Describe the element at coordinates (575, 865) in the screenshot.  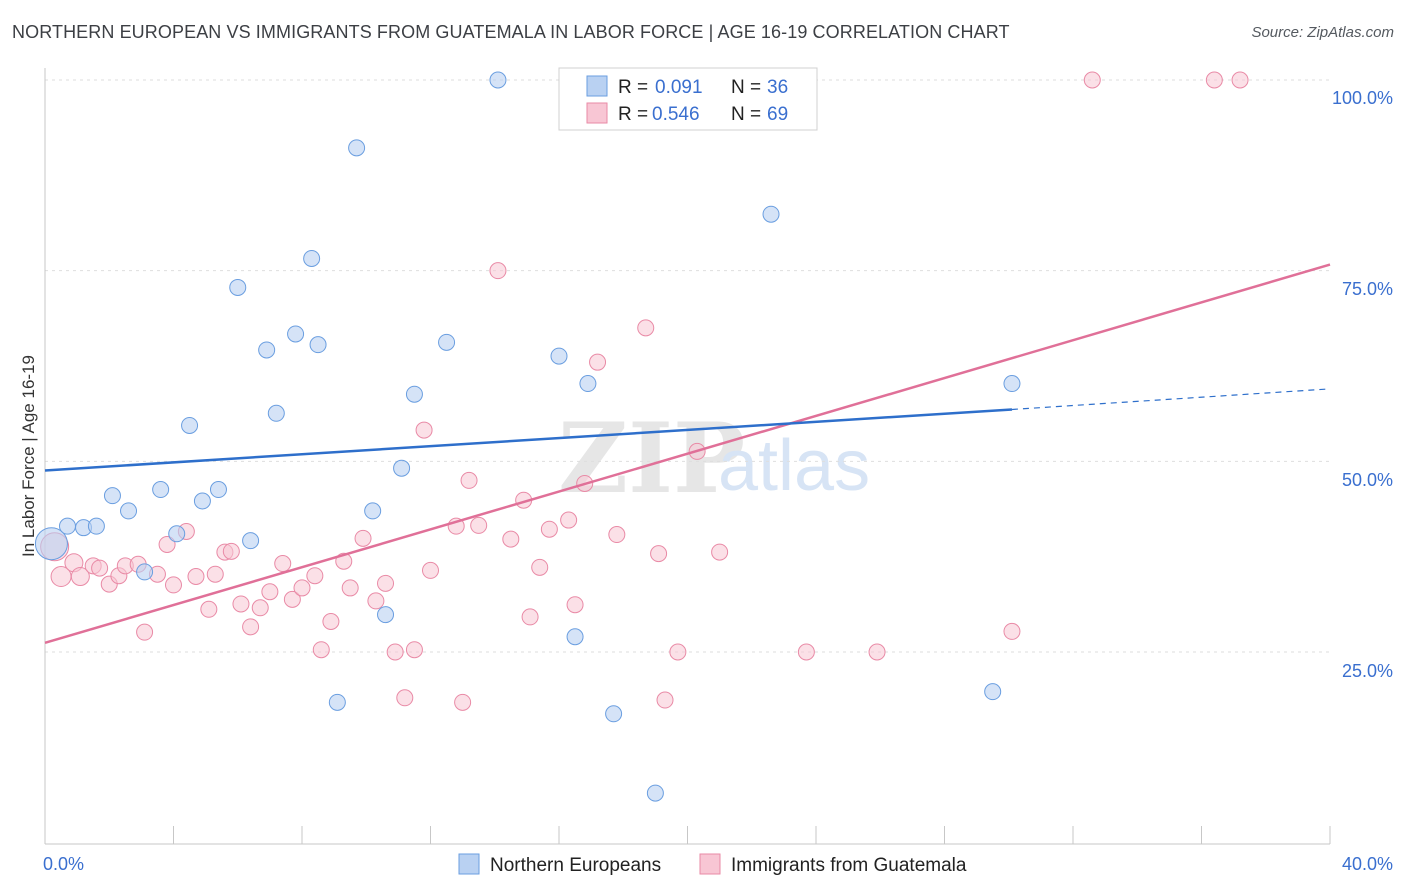
I see `bottom-legend-label-northern-europeans: Northern Europeans` at that location.